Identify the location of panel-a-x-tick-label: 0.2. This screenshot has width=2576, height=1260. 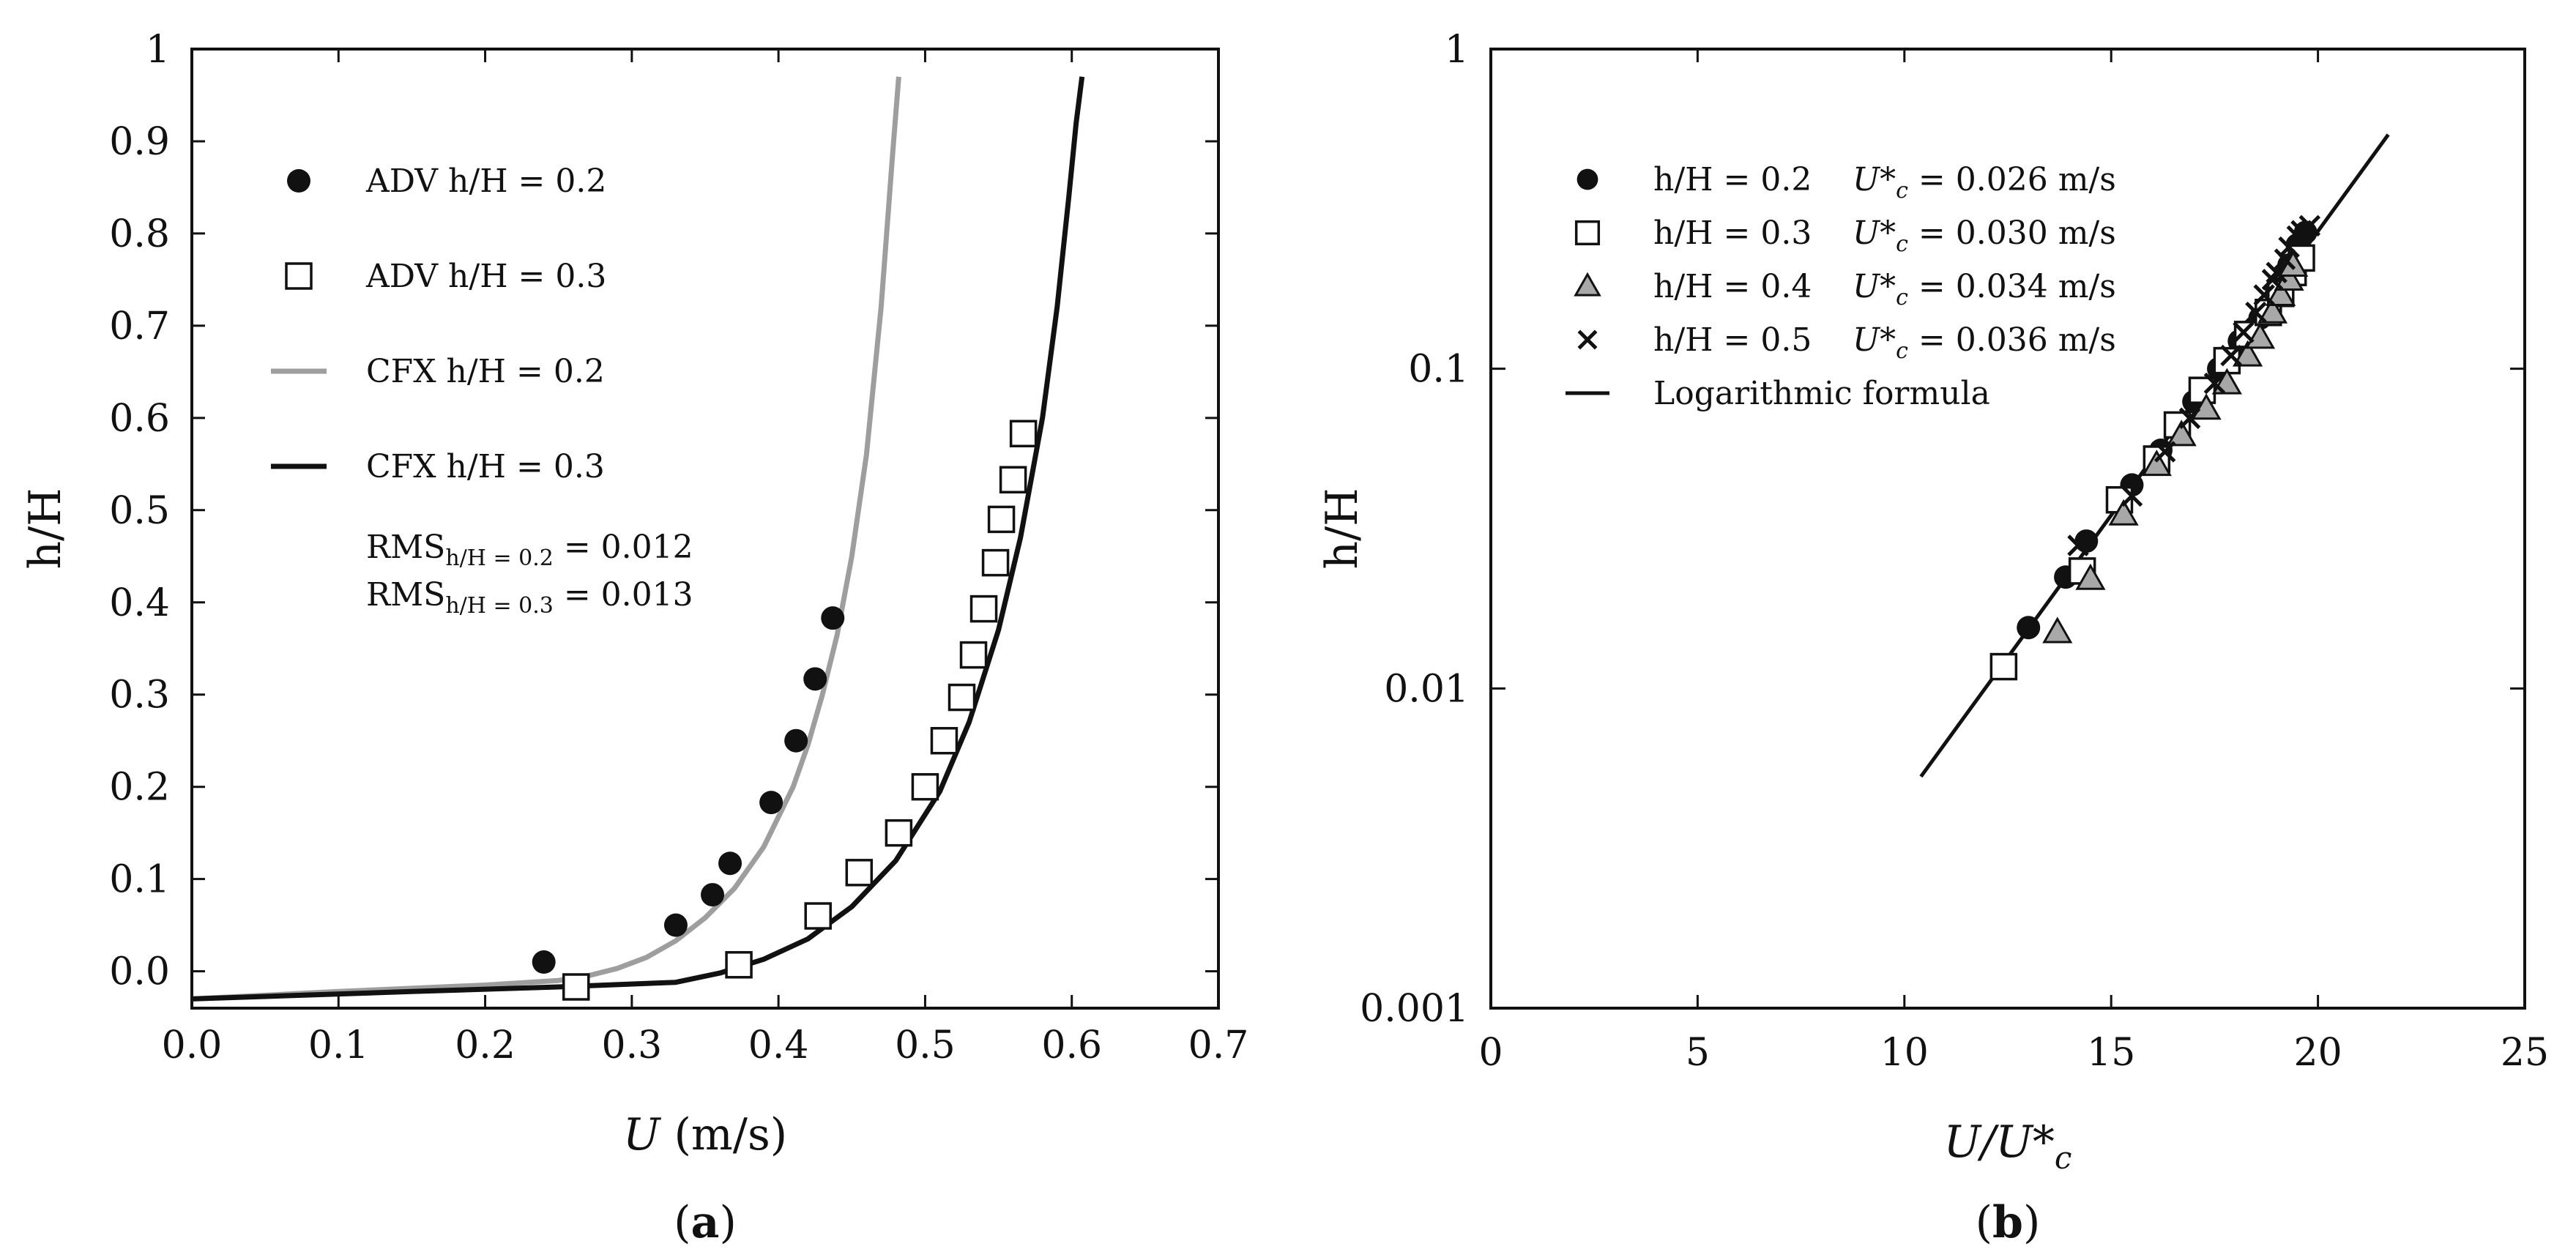
(485, 1045).